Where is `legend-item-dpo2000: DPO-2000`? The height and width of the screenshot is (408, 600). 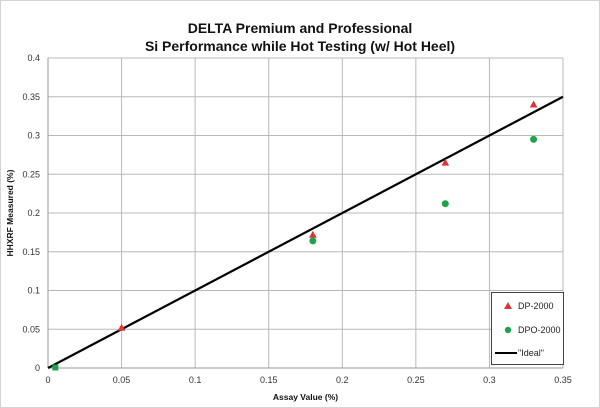 legend-item-dpo2000: DPO-2000 is located at coordinates (529, 330).